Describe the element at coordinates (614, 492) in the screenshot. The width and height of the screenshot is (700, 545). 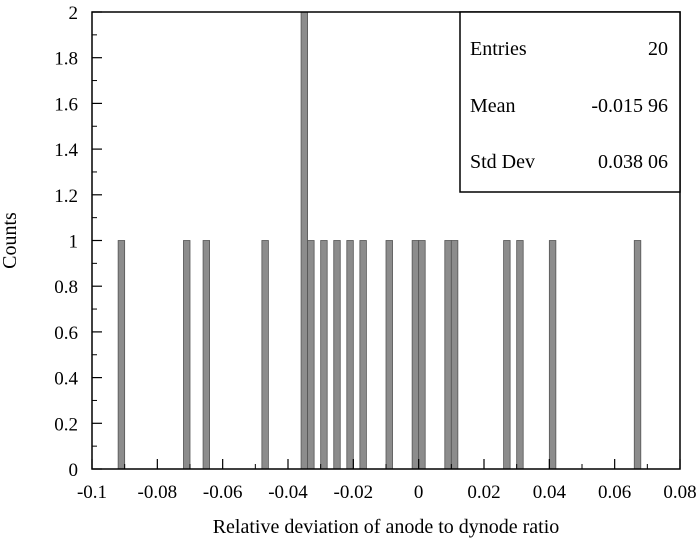
I see `x-tick-label: 0.06` at that location.